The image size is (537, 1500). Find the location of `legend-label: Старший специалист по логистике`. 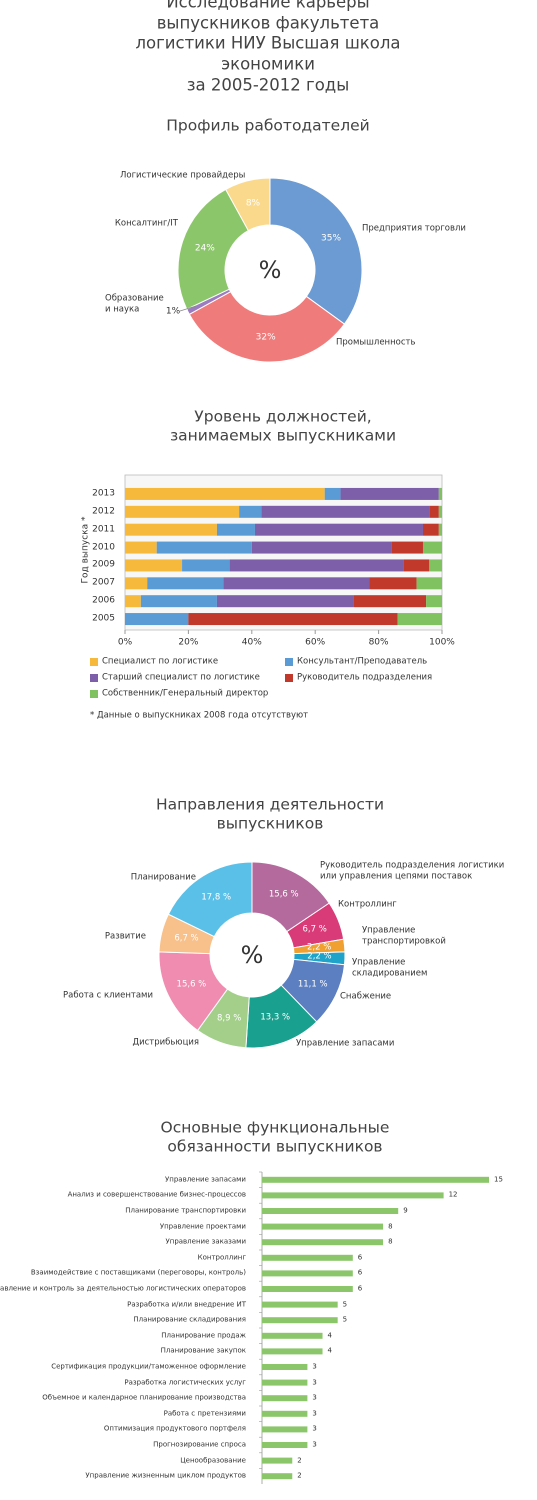

legend-label: Старший специалист по логистике is located at coordinates (181, 677).